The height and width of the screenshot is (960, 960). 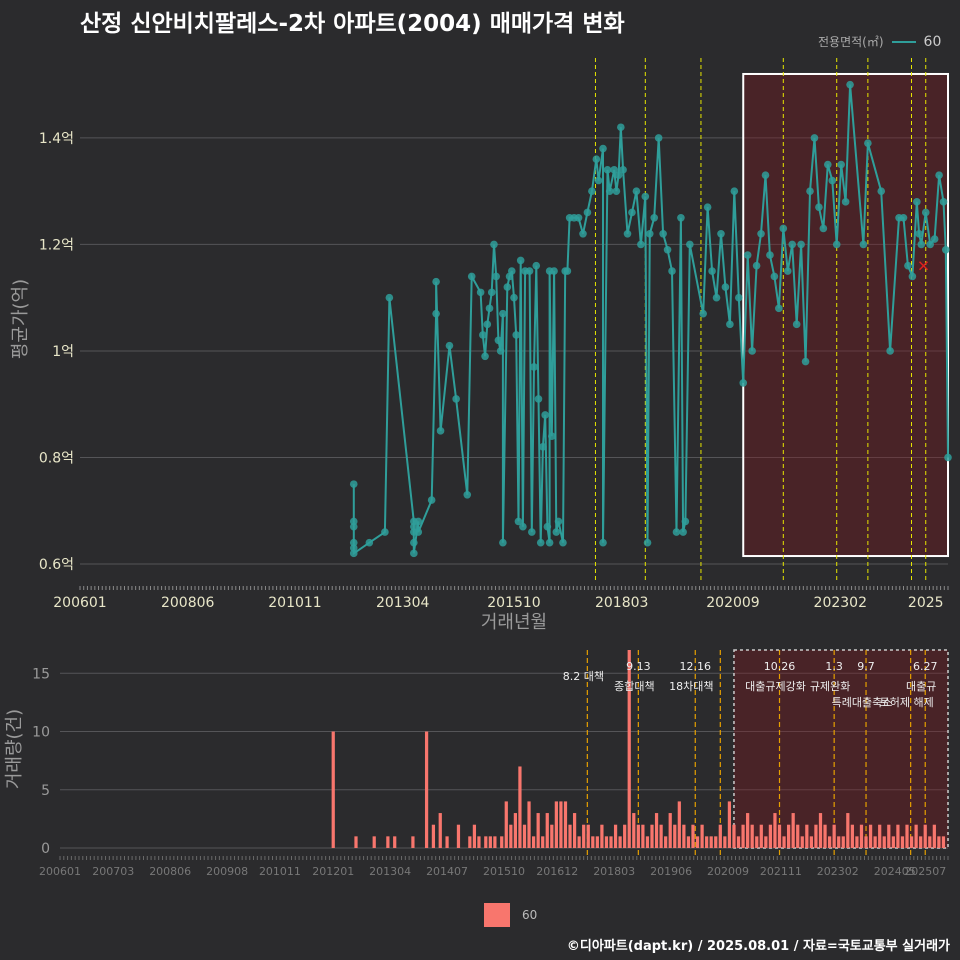 I want to click on legend-top-label: 60, so click(x=932, y=41).